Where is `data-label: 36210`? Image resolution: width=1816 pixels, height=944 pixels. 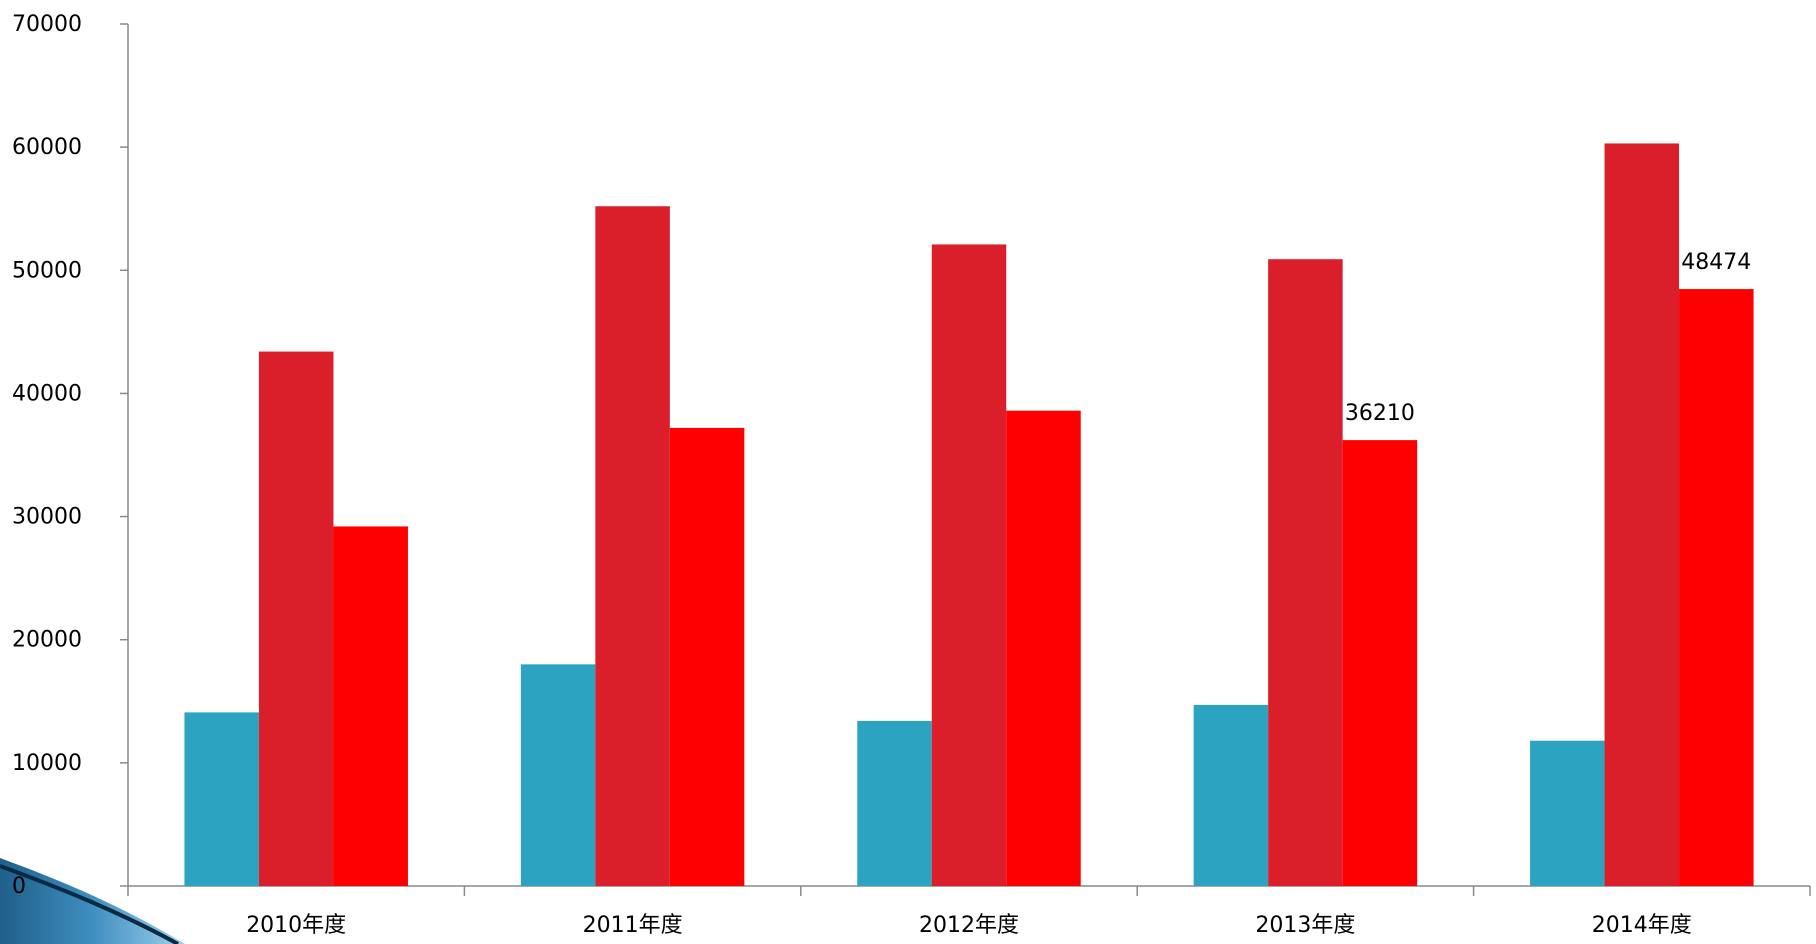 data-label: 36210 is located at coordinates (1380, 413).